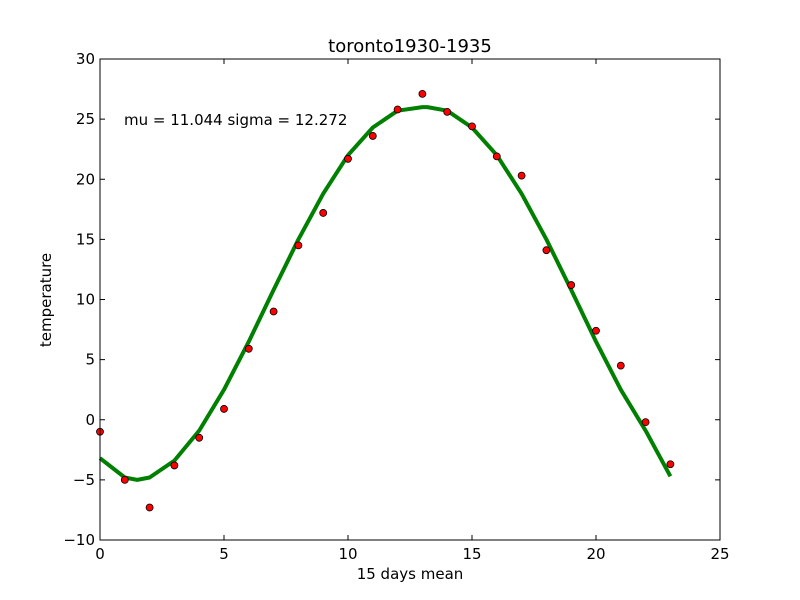 Image resolution: width=800 pixels, height=600 pixels. What do you see at coordinates (79, 540) in the screenshot?
I see `y-tick-label: −10` at bounding box center [79, 540].